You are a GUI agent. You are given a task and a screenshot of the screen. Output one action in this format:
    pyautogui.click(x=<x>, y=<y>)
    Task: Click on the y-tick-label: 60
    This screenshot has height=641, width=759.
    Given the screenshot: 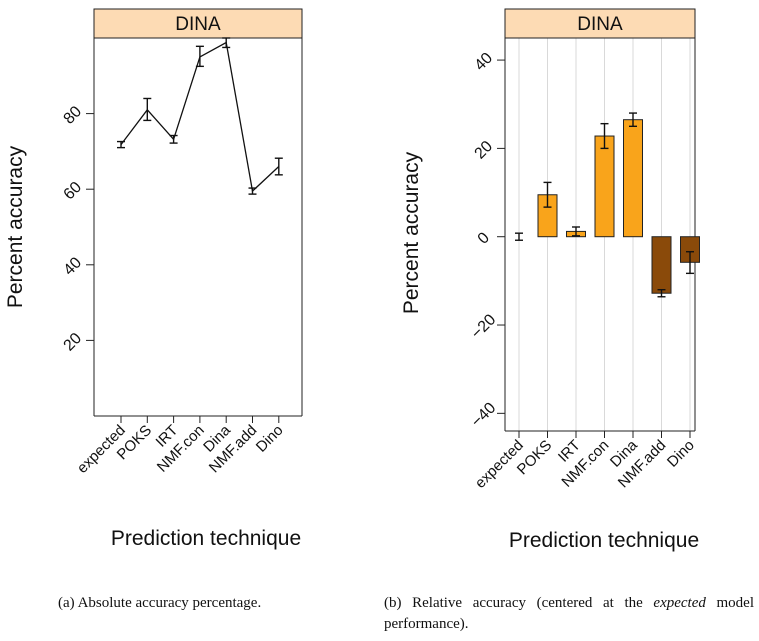 What is the action you would take?
    pyautogui.click(x=73, y=191)
    